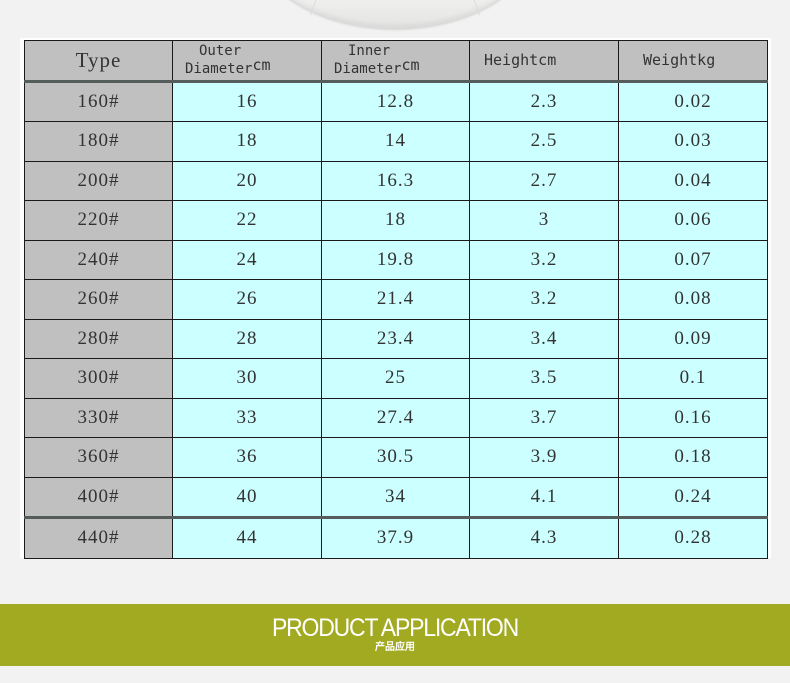 The image size is (790, 683). Describe the element at coordinates (395, 14) in the screenshot. I see `product-image` at that location.